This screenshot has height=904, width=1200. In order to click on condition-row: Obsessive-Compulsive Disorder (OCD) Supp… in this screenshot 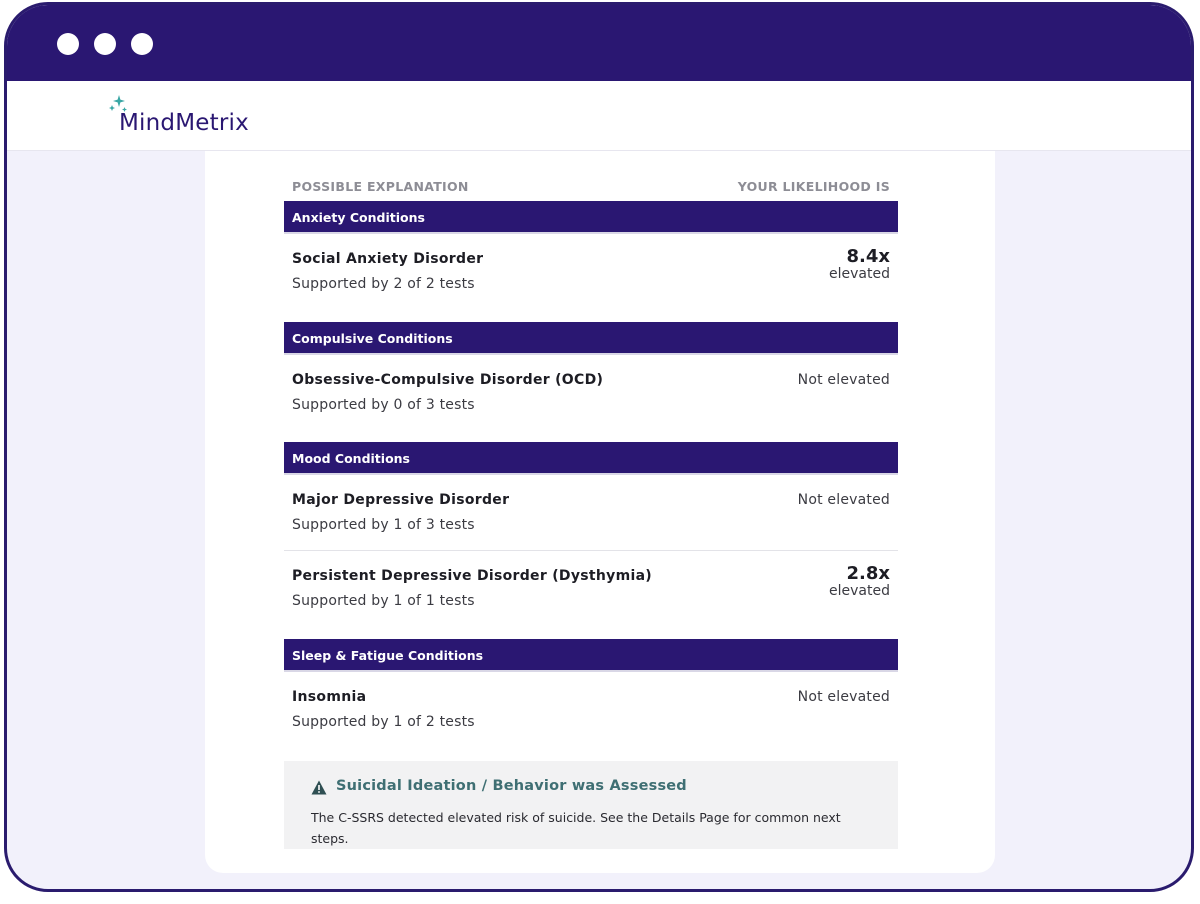, I will do `click(591, 398)`.